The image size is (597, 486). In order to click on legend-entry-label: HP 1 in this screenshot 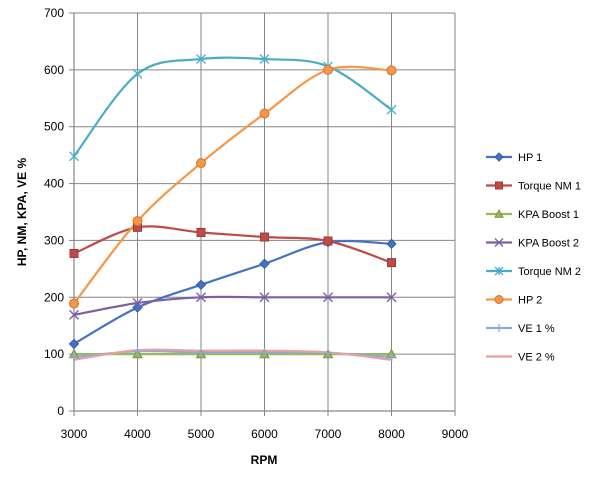, I will do `click(530, 158)`.